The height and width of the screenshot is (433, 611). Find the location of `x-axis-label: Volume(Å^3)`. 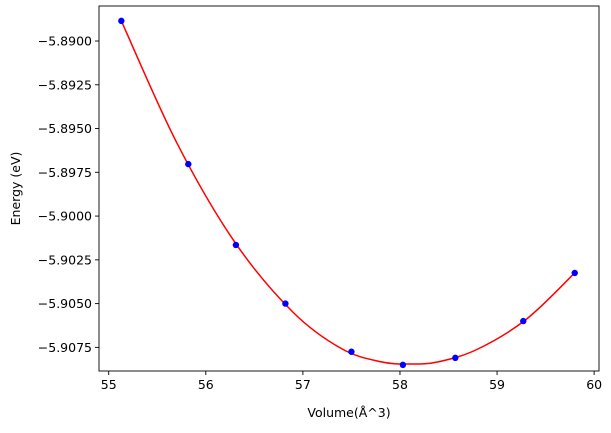

x-axis-label: Volume(Å^3) is located at coordinates (348, 412).